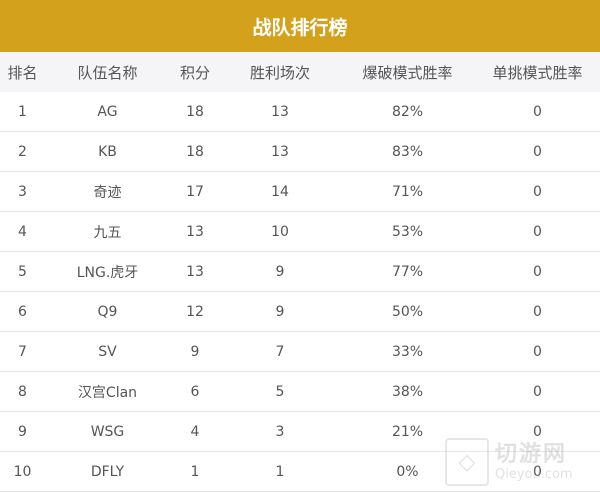 Image resolution: width=600 pixels, height=492 pixels. Describe the element at coordinates (407, 311) in the screenshot. I see `table-cell: 50%` at that location.